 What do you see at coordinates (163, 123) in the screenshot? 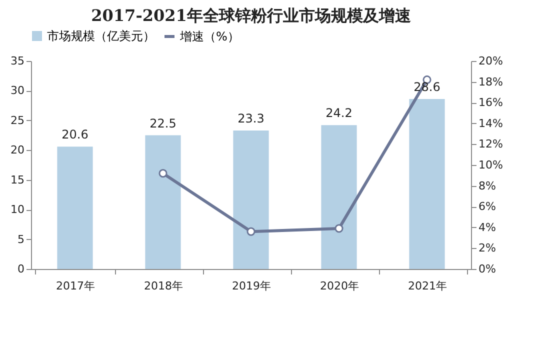
I see `data-label: 22.5` at bounding box center [163, 123].